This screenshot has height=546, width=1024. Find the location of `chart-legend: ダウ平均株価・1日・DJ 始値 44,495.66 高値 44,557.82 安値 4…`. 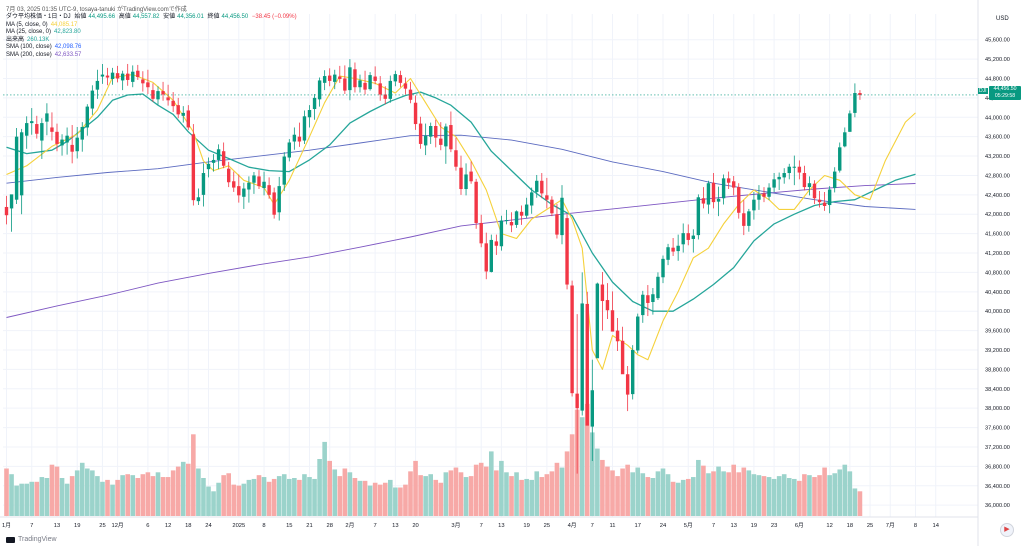

chart-legend: ダウ平均株価・1日・DJ 始値 44,495.66 高値 44,557.82 安値 4… is located at coordinates (152, 37).